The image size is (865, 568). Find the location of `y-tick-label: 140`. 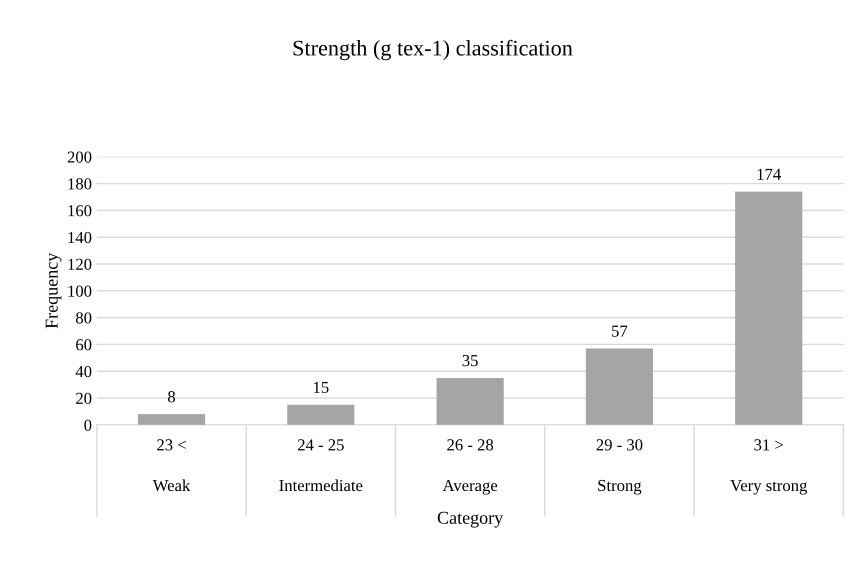

y-tick-label: 140 is located at coordinates (80, 238).